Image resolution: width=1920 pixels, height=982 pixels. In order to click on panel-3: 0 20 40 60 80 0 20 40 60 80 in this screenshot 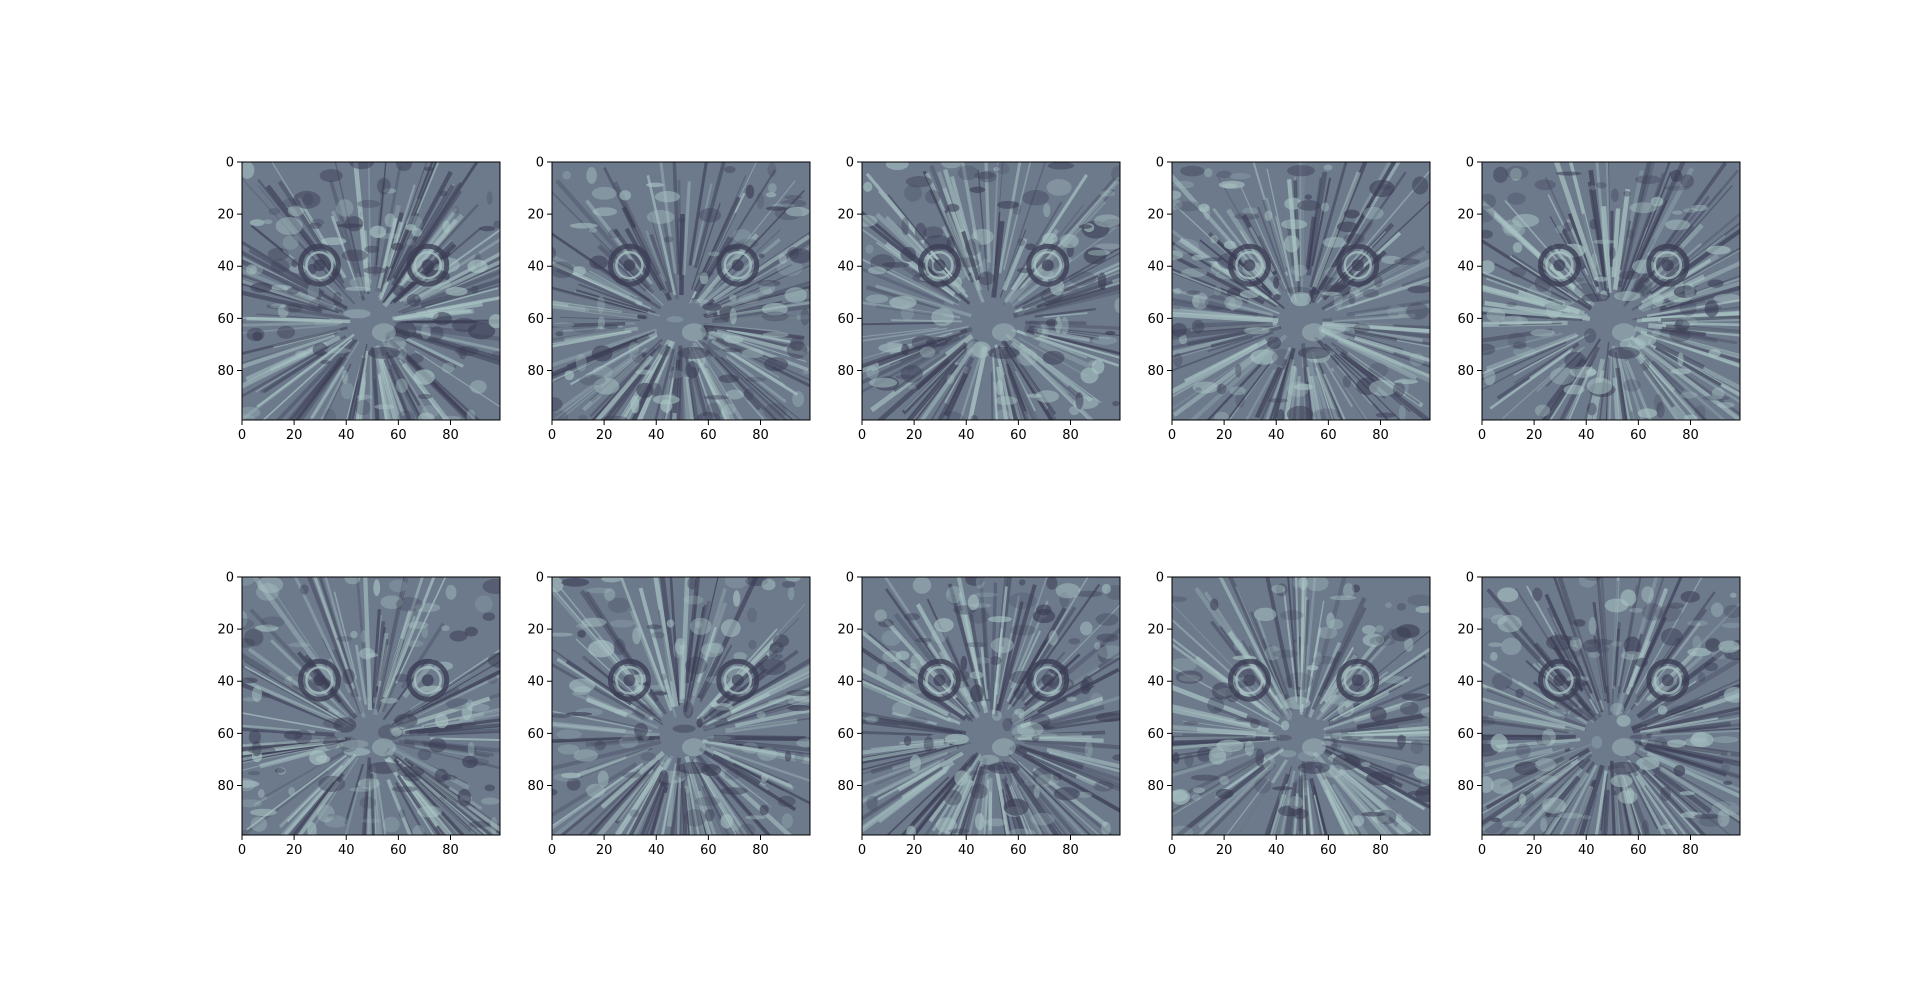, I will do `click(979, 299)`.